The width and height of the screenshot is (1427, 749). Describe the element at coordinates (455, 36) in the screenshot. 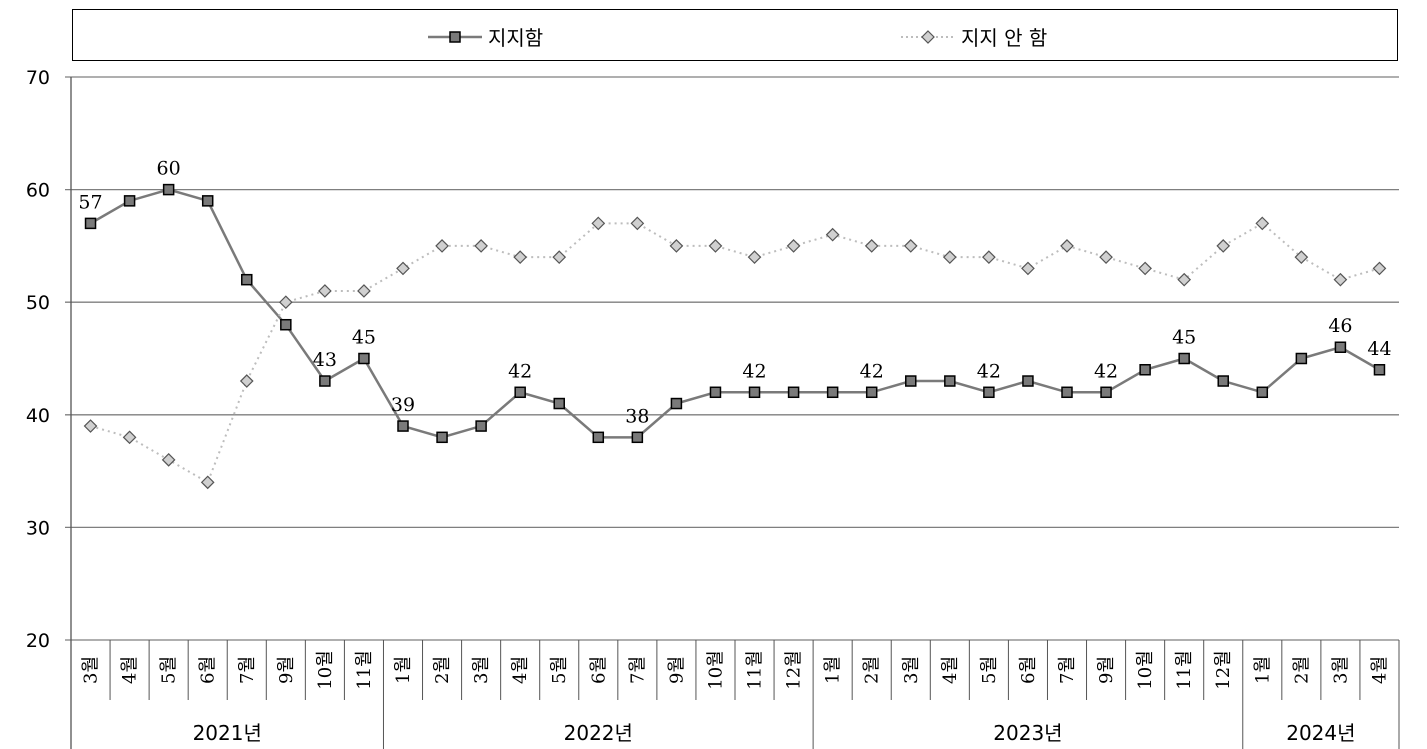

I see `square-marker-line-icon` at that location.